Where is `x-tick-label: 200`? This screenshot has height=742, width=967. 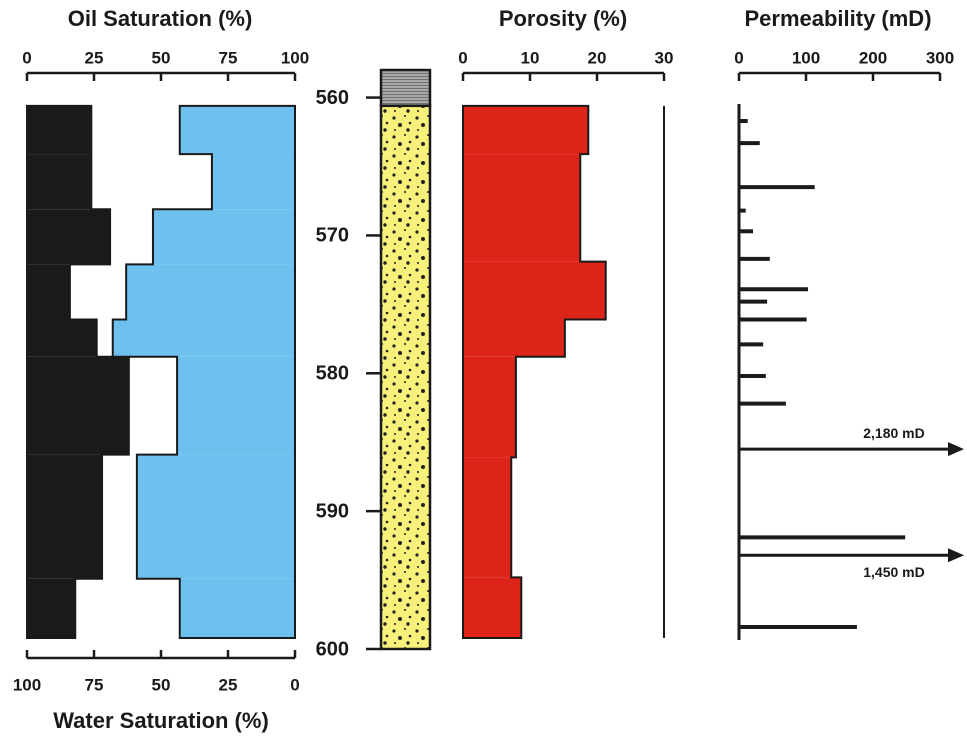 x-tick-label: 200 is located at coordinates (873, 57).